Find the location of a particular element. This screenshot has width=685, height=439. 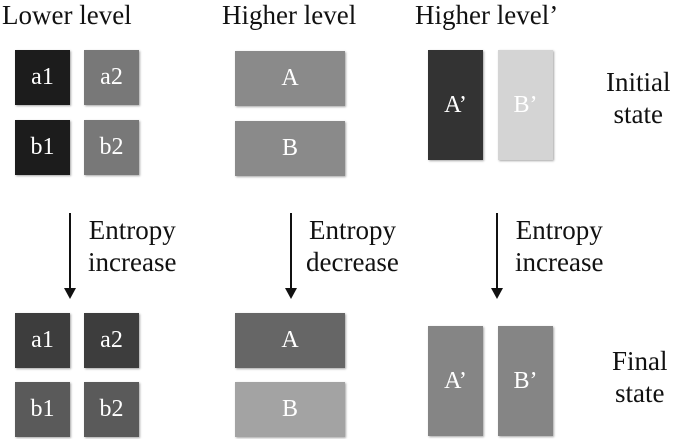

arrow-label-higher-line2: decrease is located at coordinates (352, 262).